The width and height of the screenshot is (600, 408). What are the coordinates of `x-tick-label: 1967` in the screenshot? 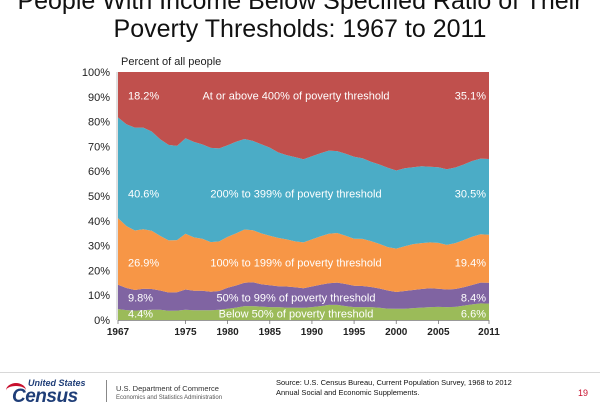 It's located at (118, 332).